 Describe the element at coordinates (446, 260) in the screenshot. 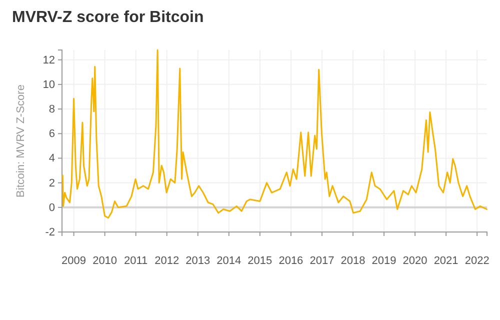

I see `x-tick-label: 2021` at that location.